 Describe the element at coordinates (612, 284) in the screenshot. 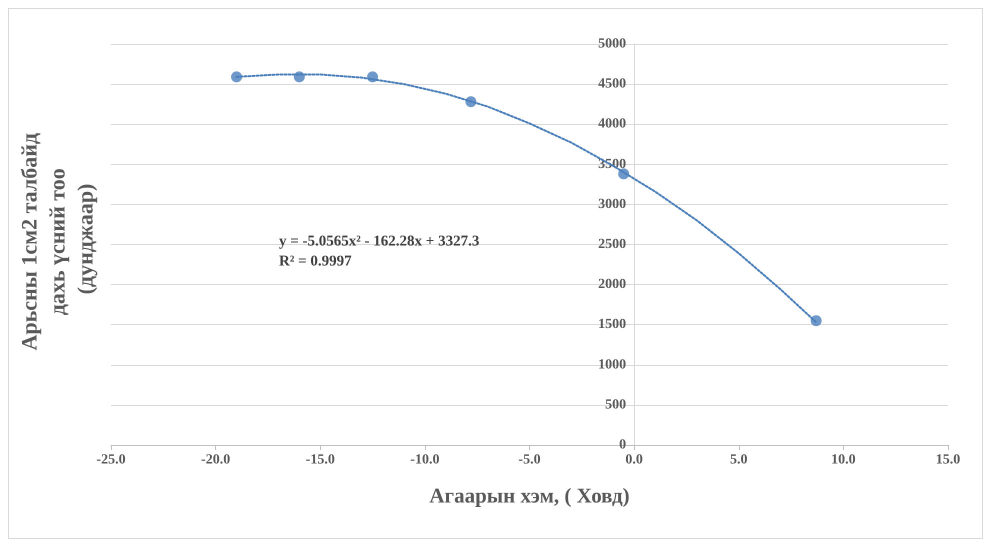

I see `y-tick-label: 2000` at that location.